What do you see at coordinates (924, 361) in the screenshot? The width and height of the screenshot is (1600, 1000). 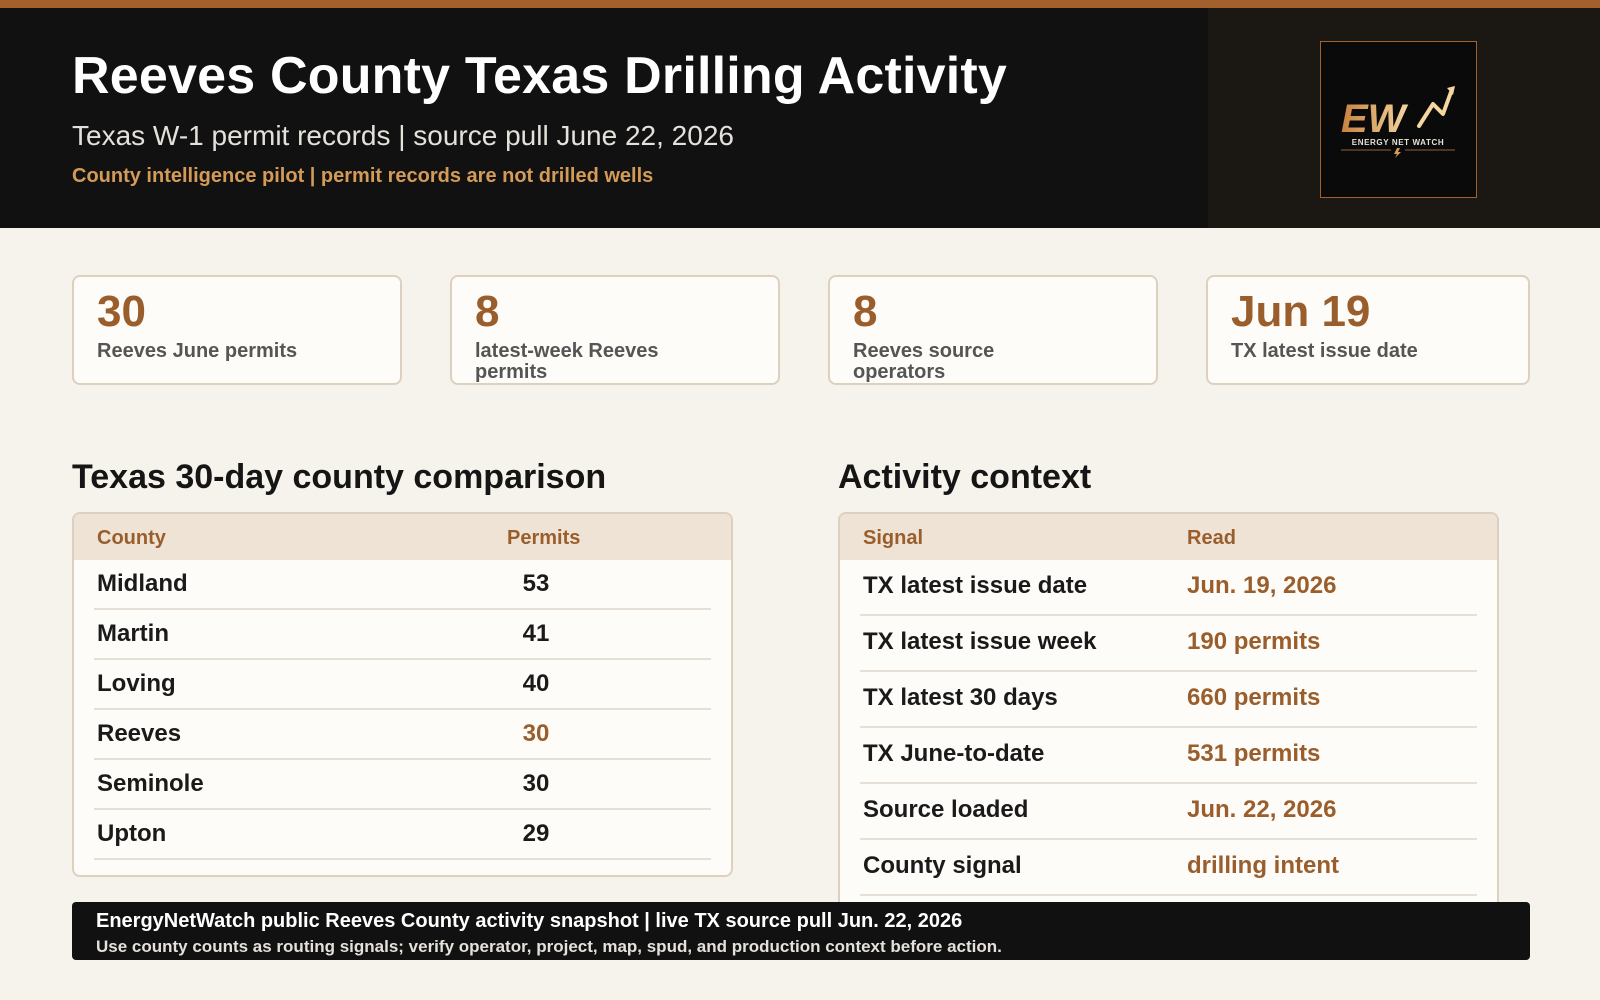 I see `stat-label: Reeves source operators` at bounding box center [924, 361].